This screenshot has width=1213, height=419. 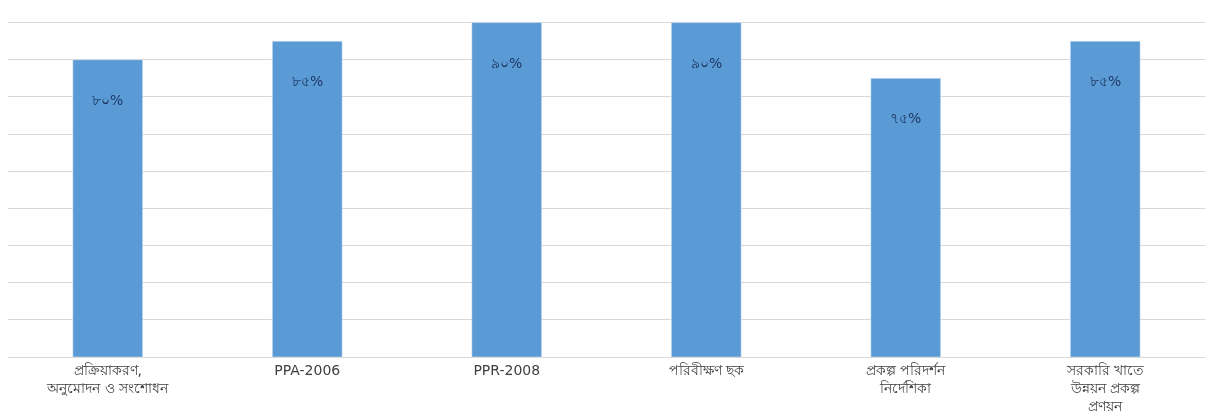 I want to click on x-tick-label: PPR-2008, so click(x=507, y=369).